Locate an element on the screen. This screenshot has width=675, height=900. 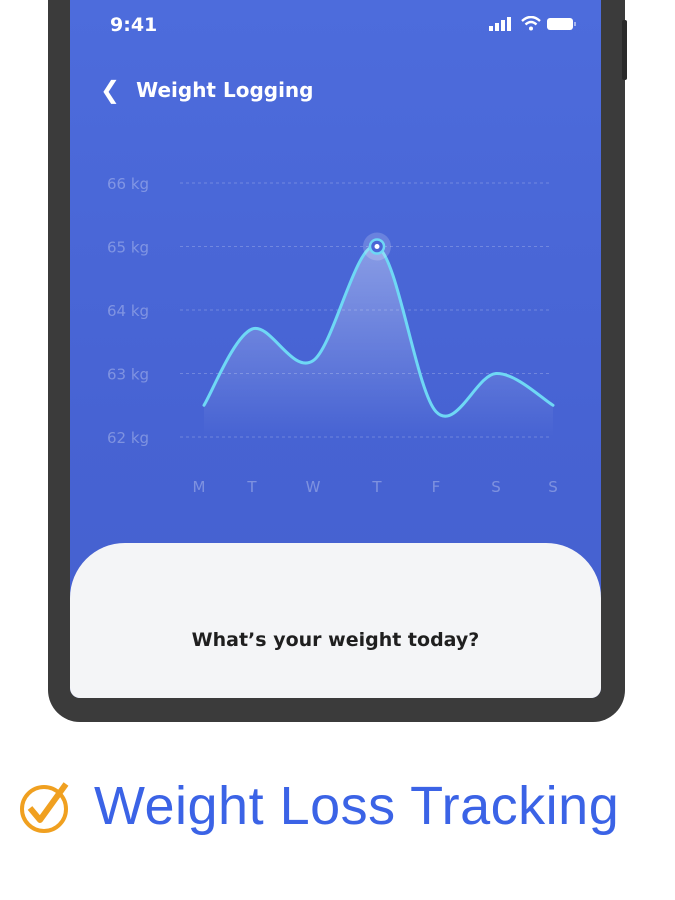
status-icons is located at coordinates (533, 23).